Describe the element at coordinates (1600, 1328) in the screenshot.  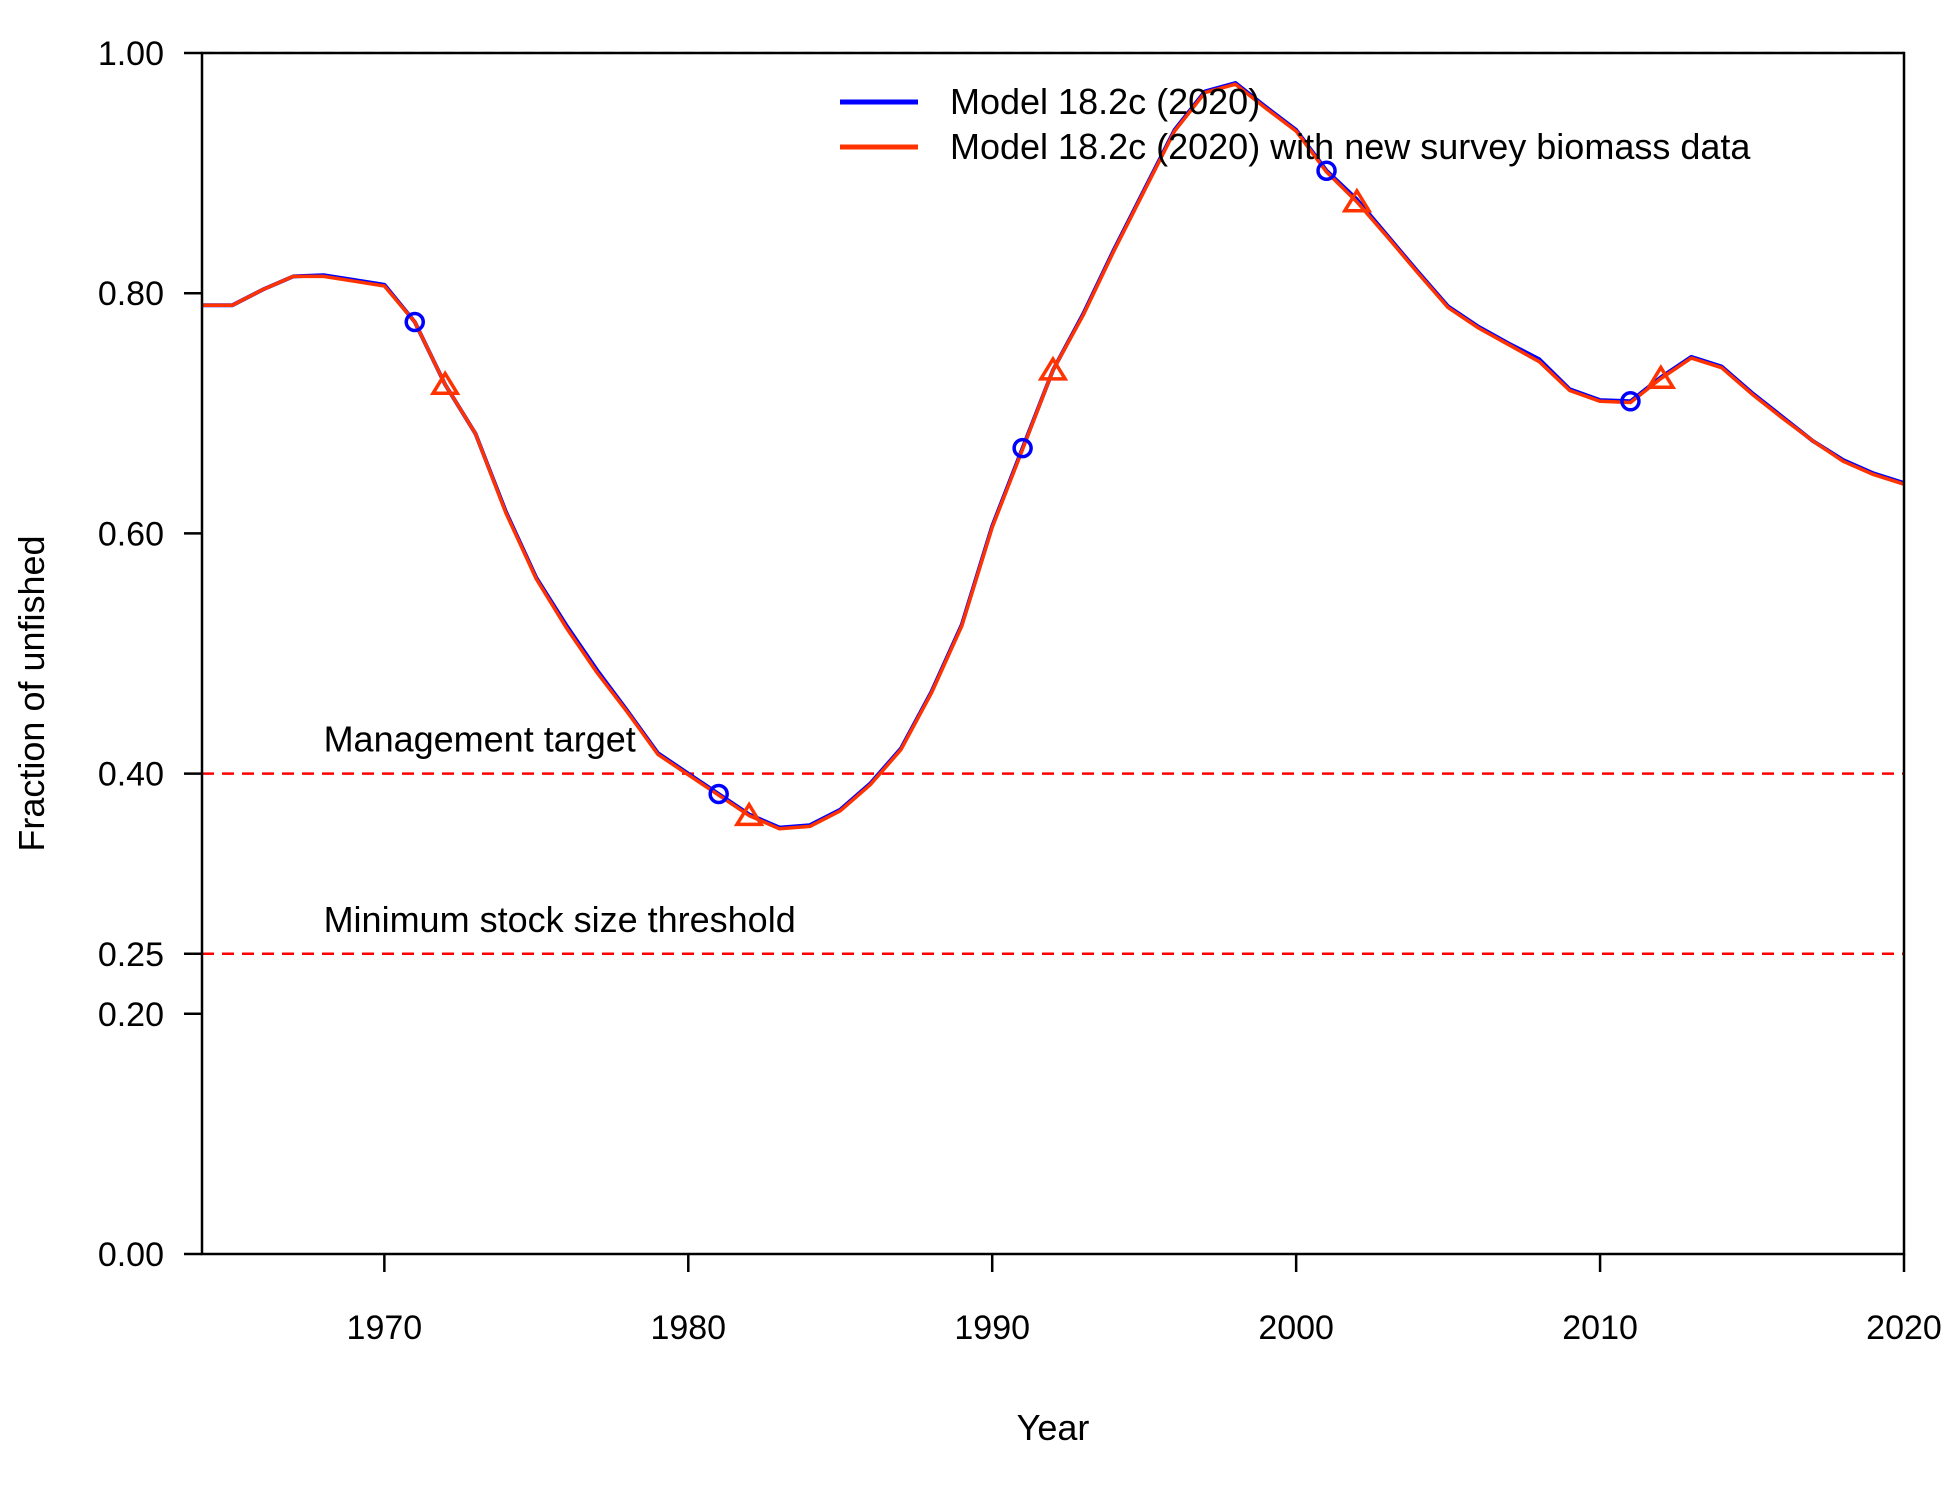
I see `x-tick-label: 2010` at that location.